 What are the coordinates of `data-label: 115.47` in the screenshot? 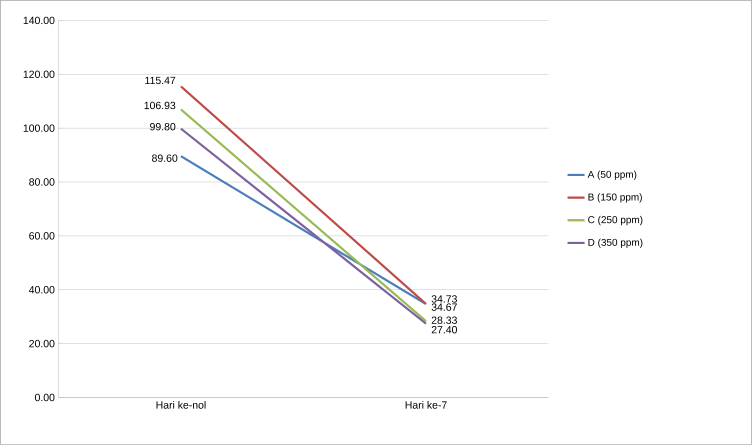 It's located at (160, 80).